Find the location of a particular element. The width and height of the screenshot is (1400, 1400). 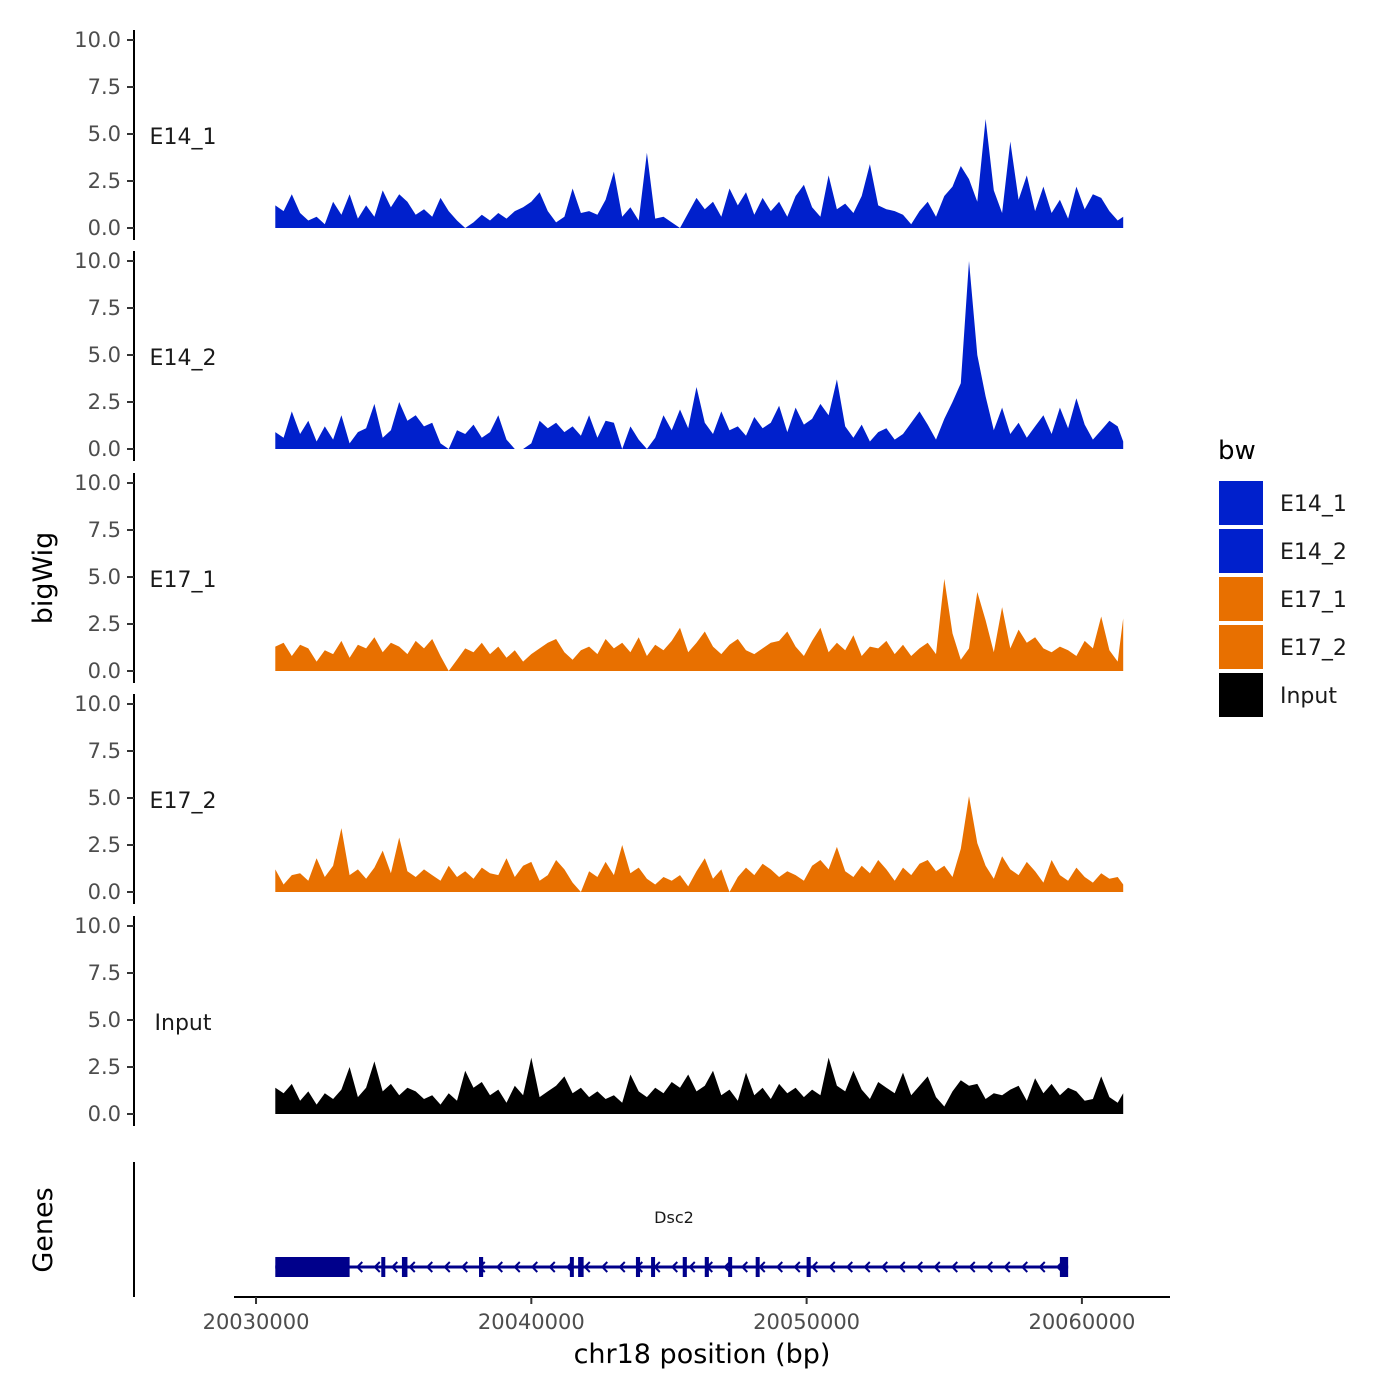

track-label-e14-2: E14_2 is located at coordinates (183, 358).